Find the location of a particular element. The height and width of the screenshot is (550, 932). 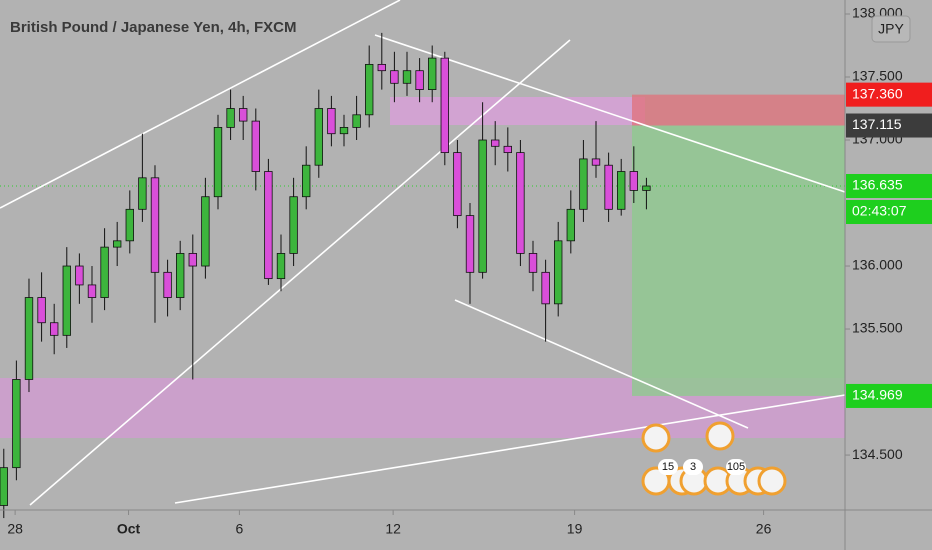

x-tick-label: Oct is located at coordinates (129, 529).